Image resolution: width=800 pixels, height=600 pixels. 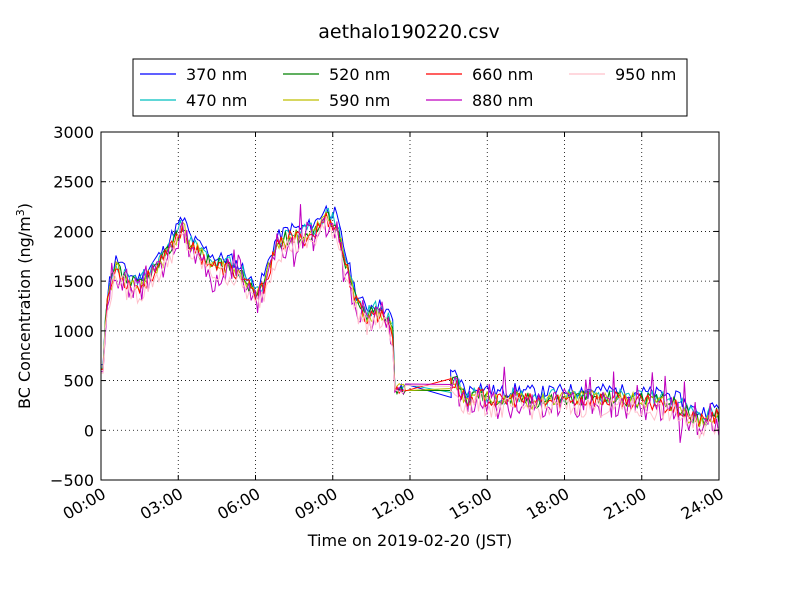 I want to click on legend-label: 370 nm, so click(x=216, y=74).